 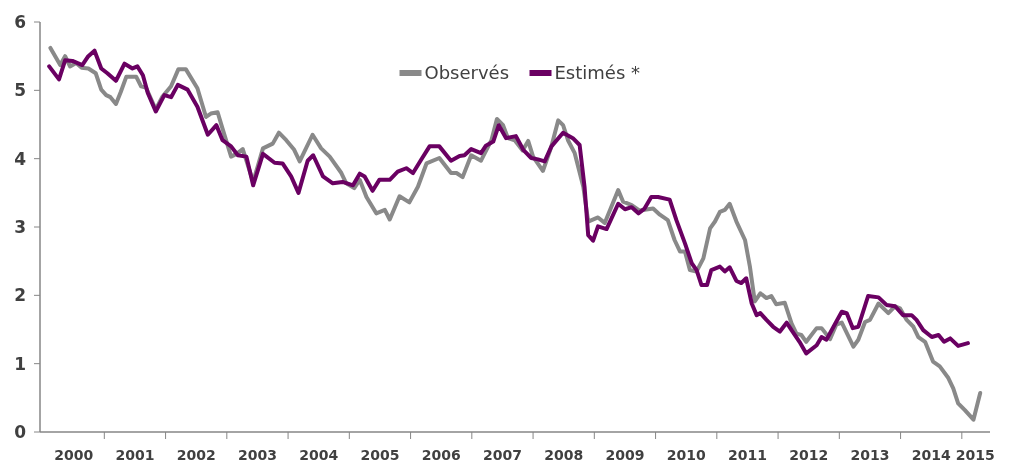 I want to click on x-tick-label: 2008, so click(x=564, y=455).